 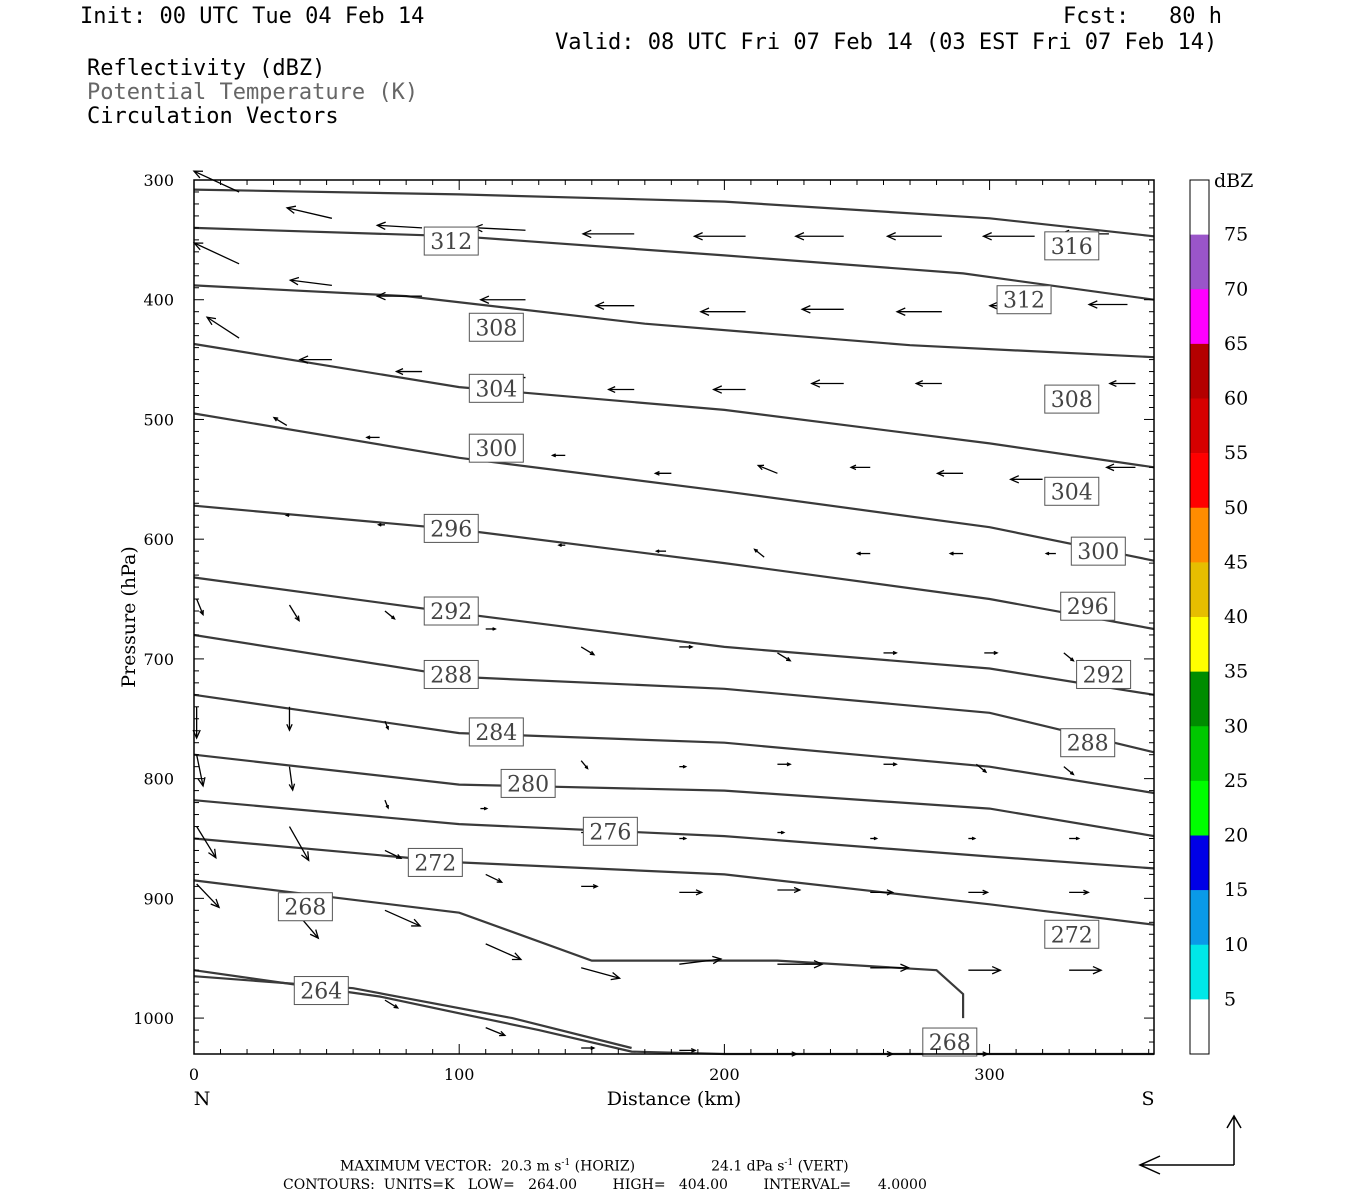 I want to click on contour-label-text: 292, so click(x=1104, y=675).